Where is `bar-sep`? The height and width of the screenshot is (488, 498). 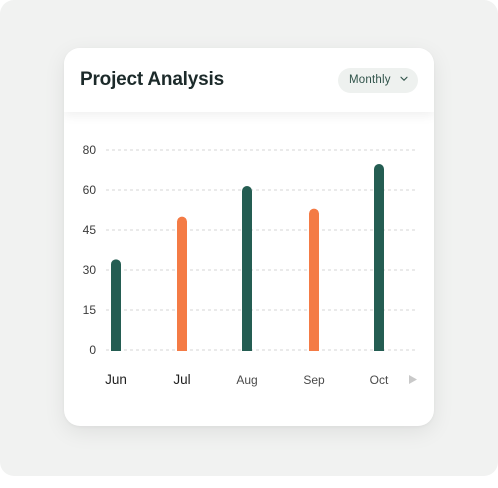 bar-sep is located at coordinates (314, 279).